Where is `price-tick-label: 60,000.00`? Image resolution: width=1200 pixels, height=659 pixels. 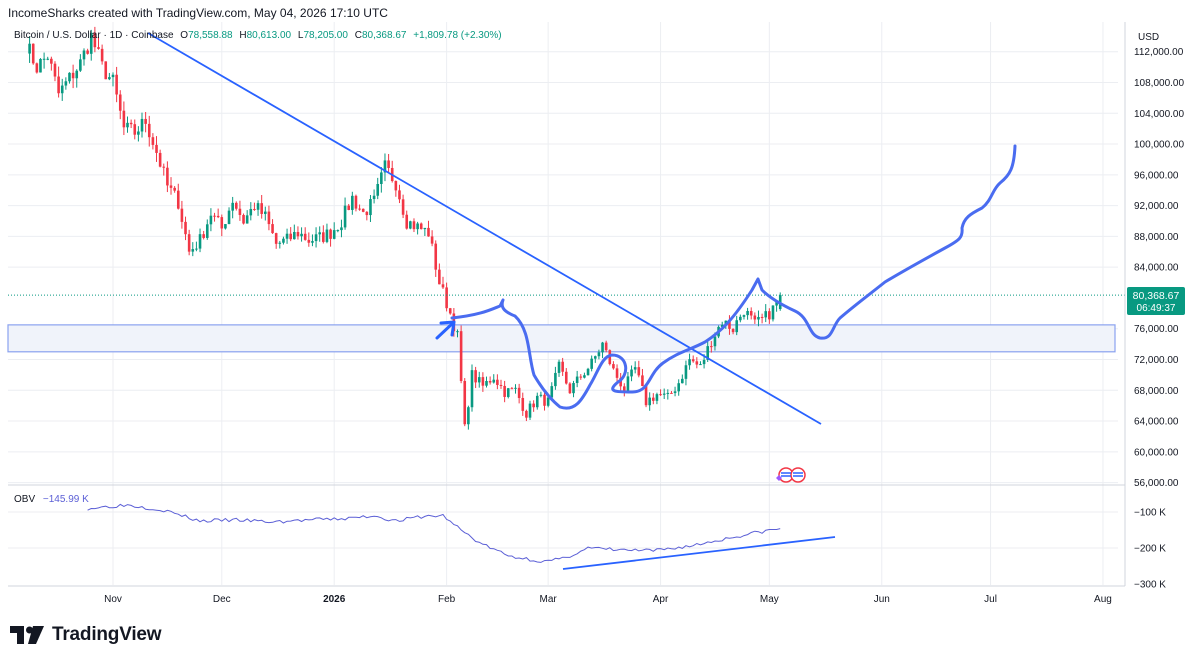 price-tick-label: 60,000.00 is located at coordinates (1156, 452).